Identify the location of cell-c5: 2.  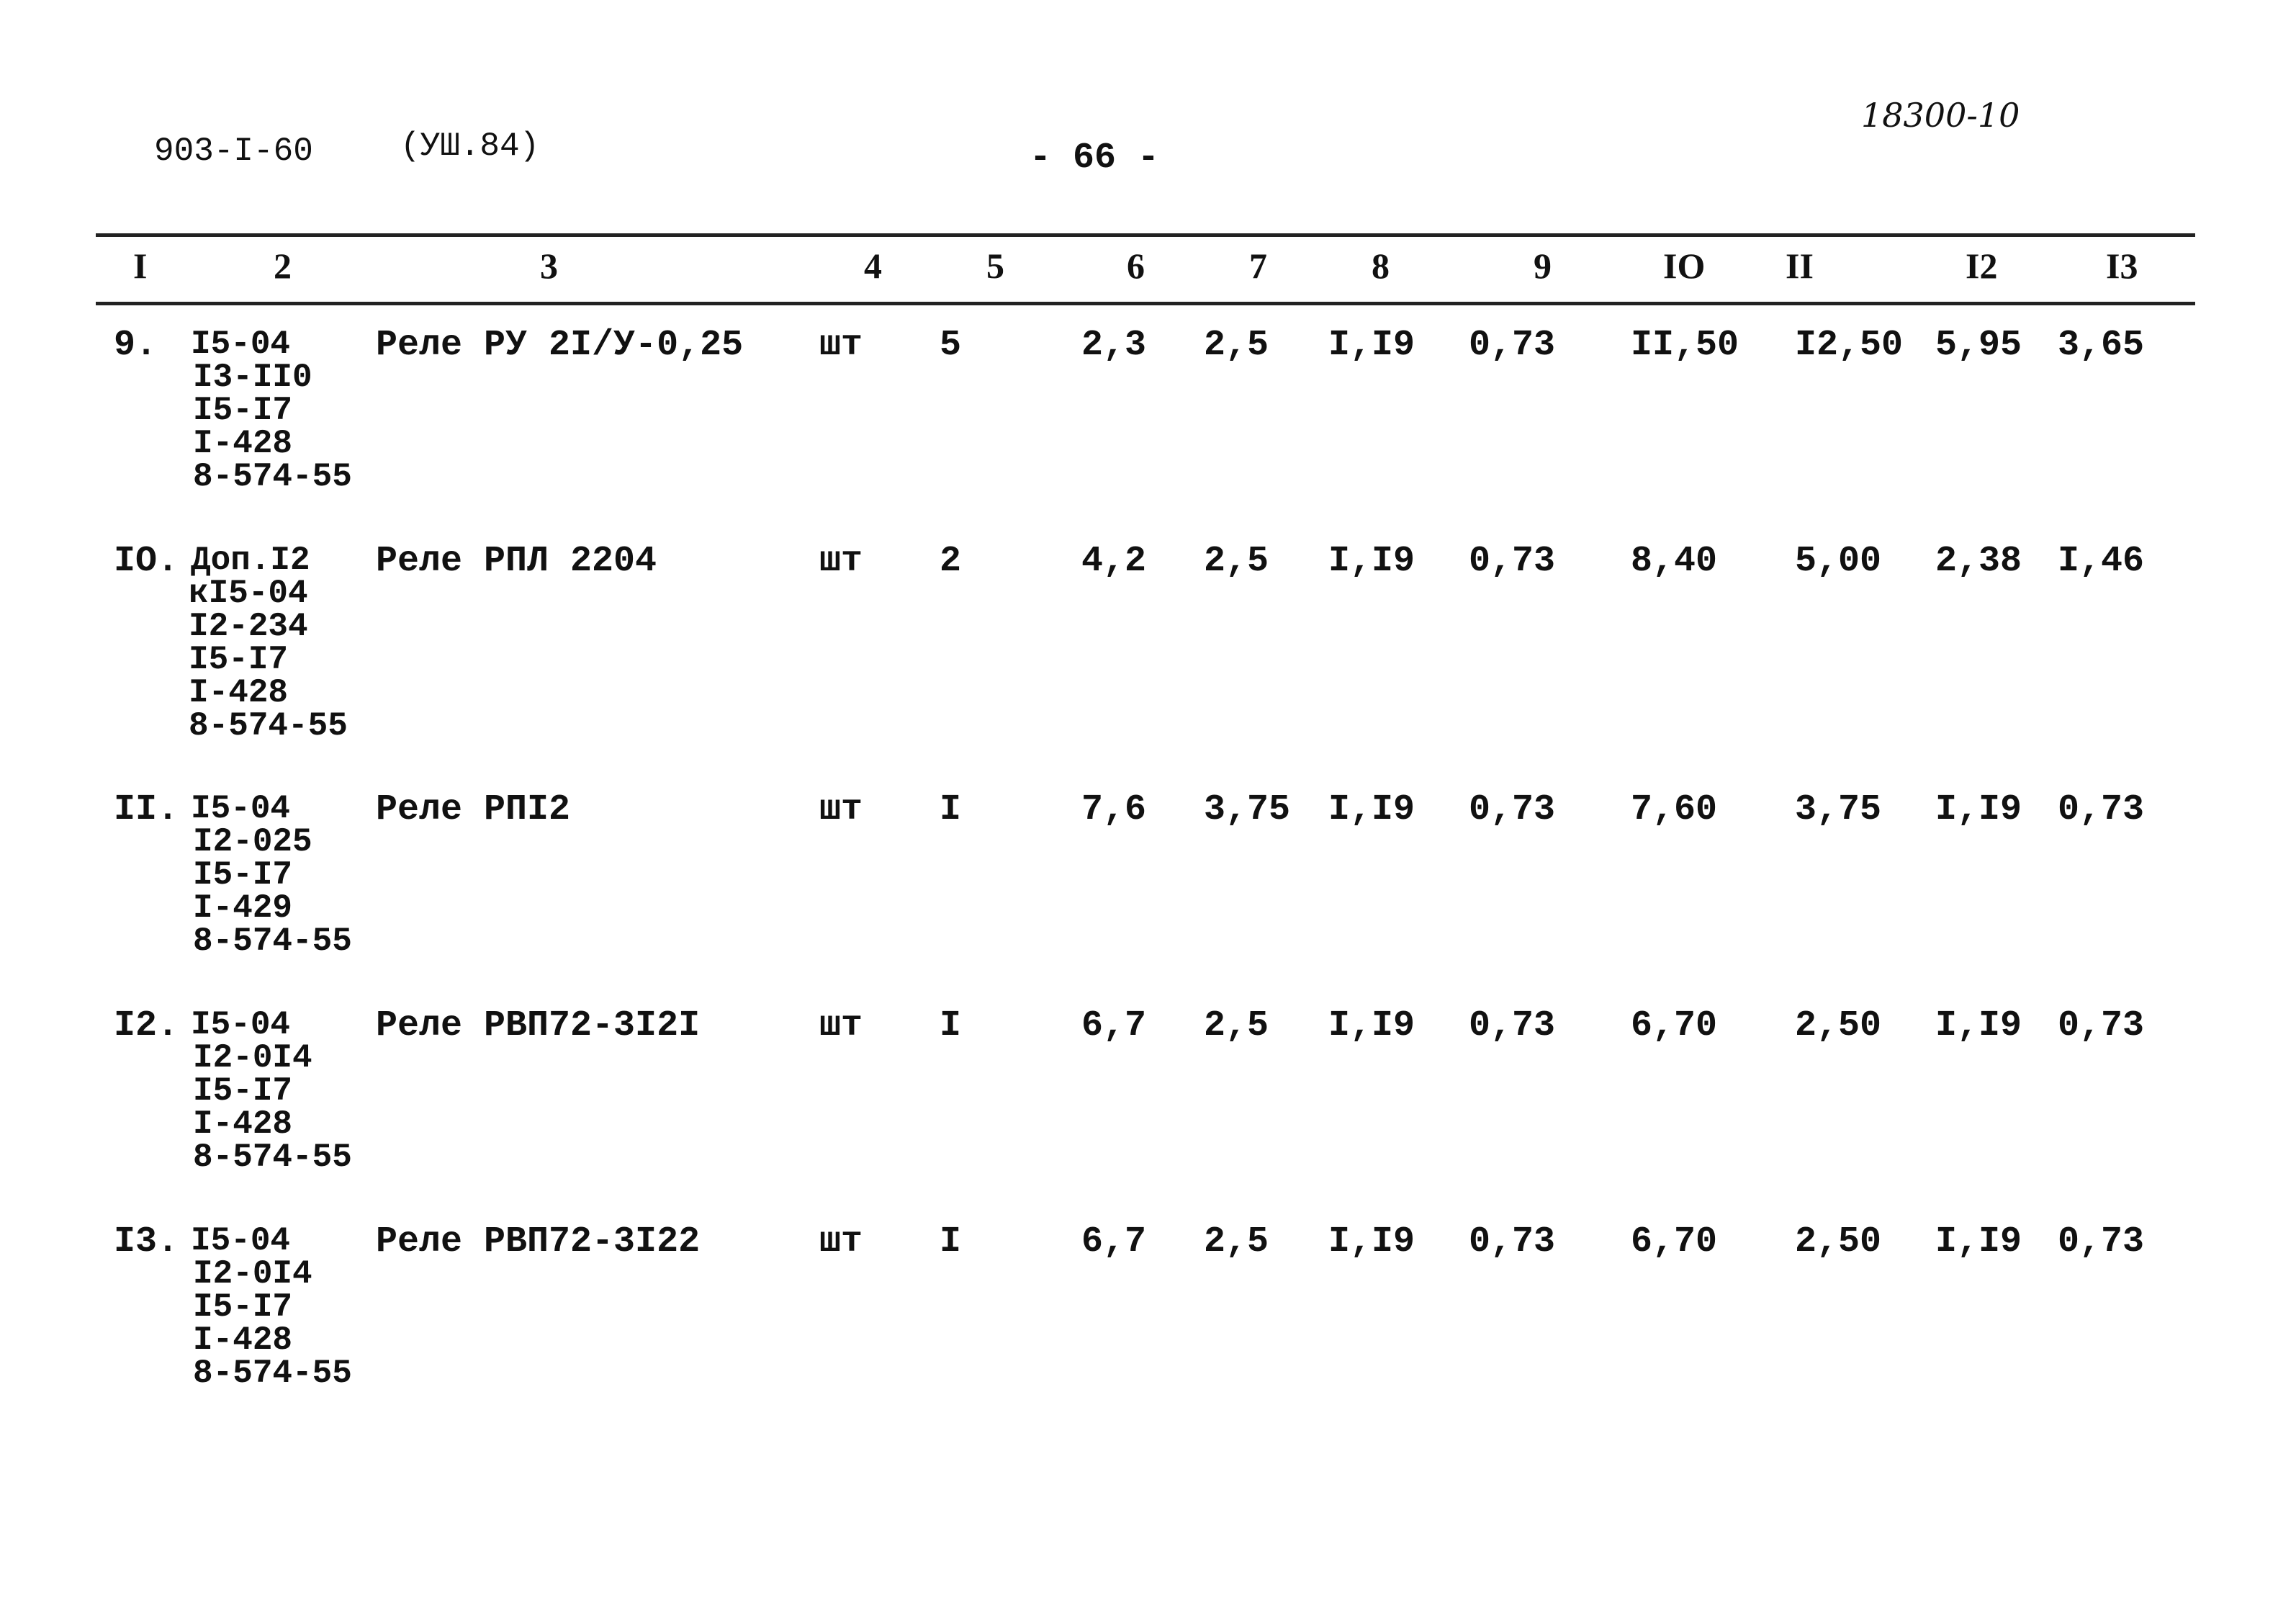
(951, 561).